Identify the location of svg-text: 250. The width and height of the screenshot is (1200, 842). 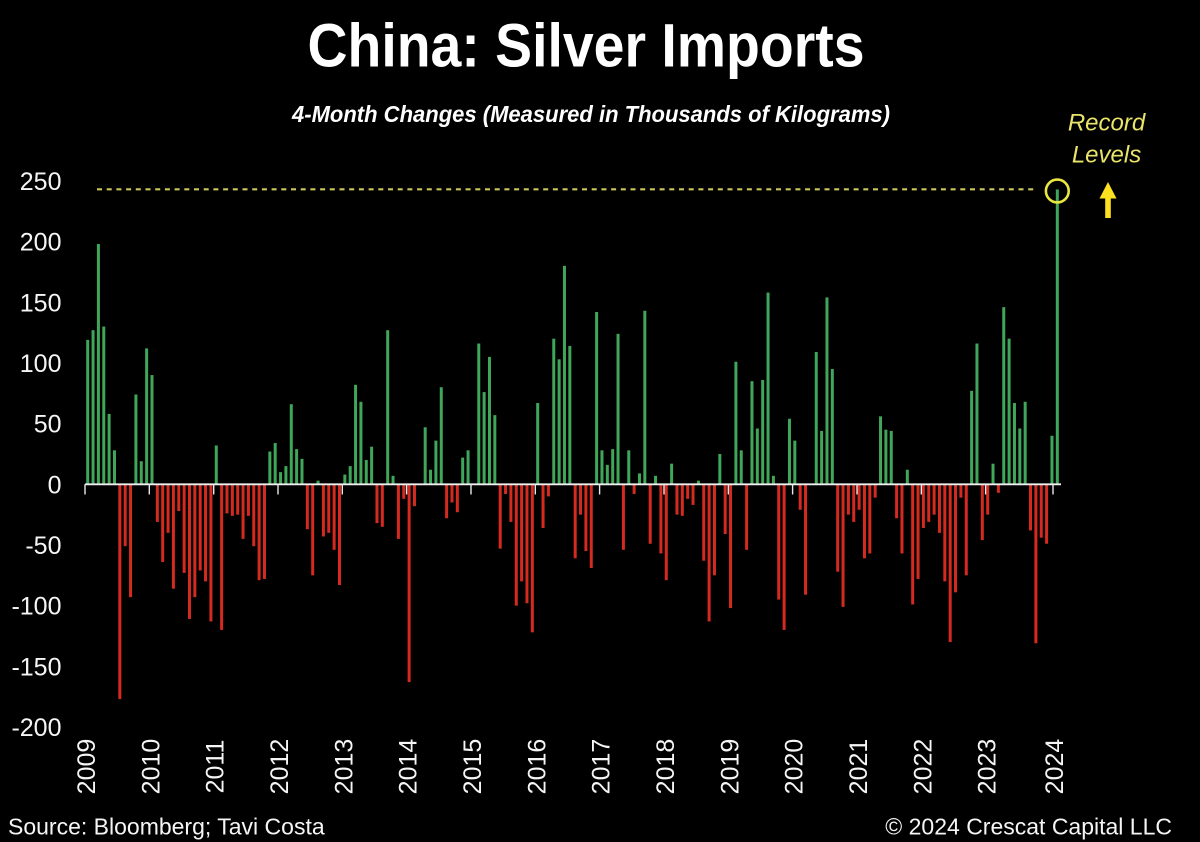
(41, 182).